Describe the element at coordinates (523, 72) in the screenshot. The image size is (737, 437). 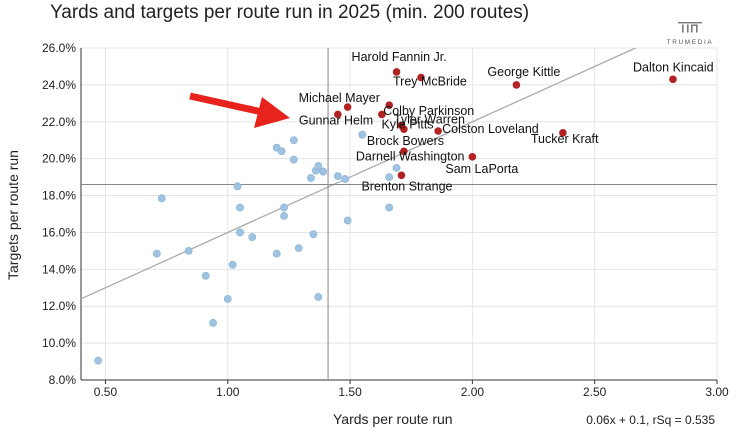
I see `point-label: George Kittle` at that location.